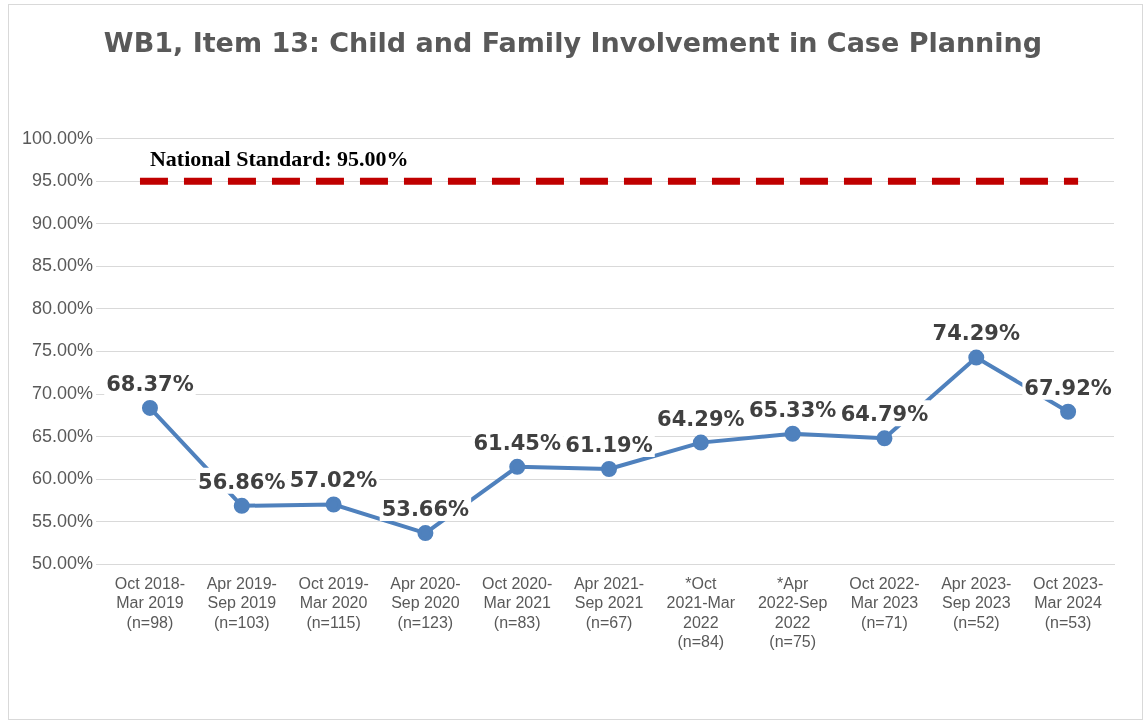 The width and height of the screenshot is (1145, 724). I want to click on ref-line-label: National Standard: 95.00%, so click(279, 159).